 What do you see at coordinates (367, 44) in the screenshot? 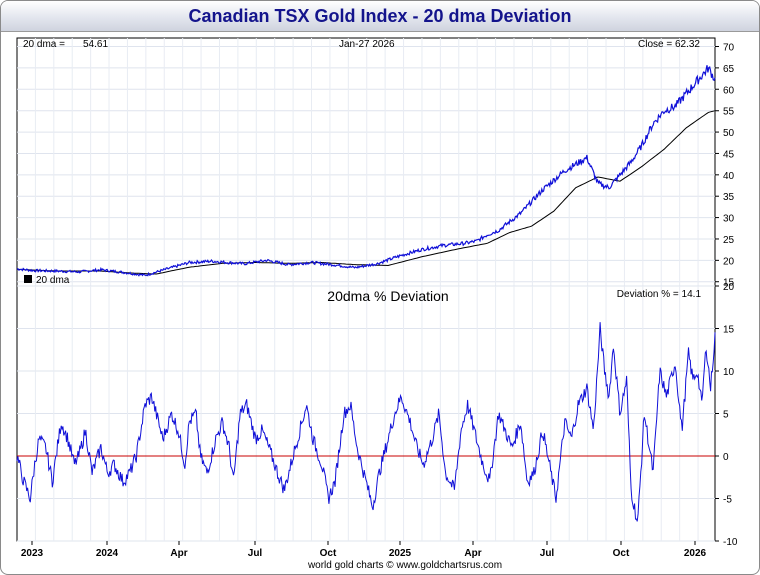
I see `header-date: Jan-27 2026` at bounding box center [367, 44].